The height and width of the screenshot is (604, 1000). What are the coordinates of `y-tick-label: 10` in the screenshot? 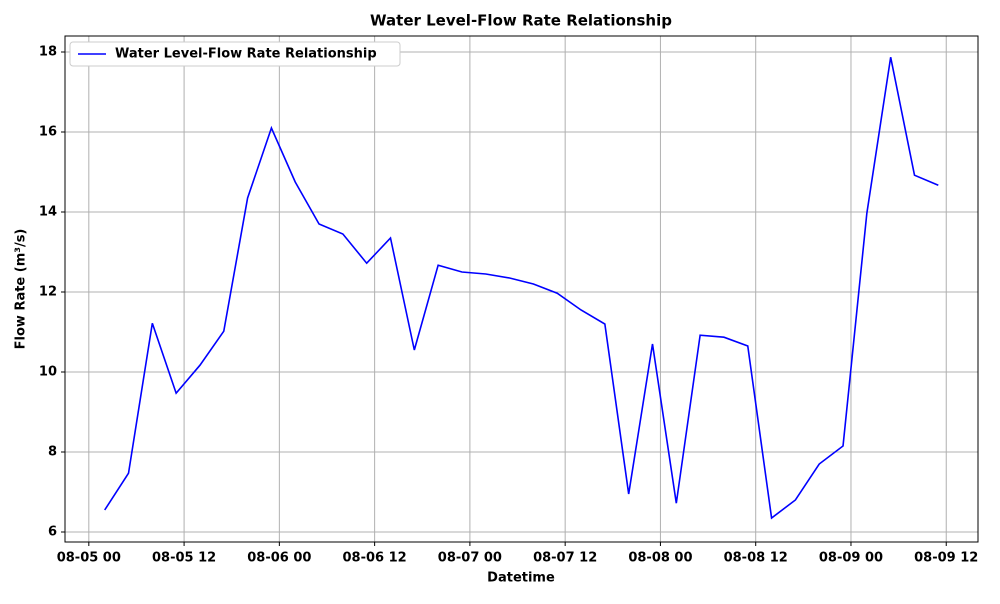 It's located at (48, 372).